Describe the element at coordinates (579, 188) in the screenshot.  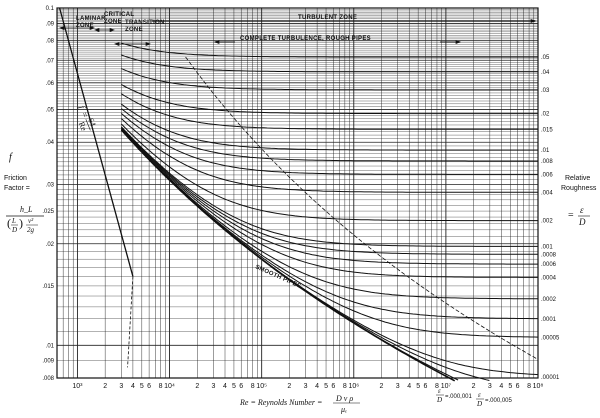
I see `svg-text: Roughness` at that location.